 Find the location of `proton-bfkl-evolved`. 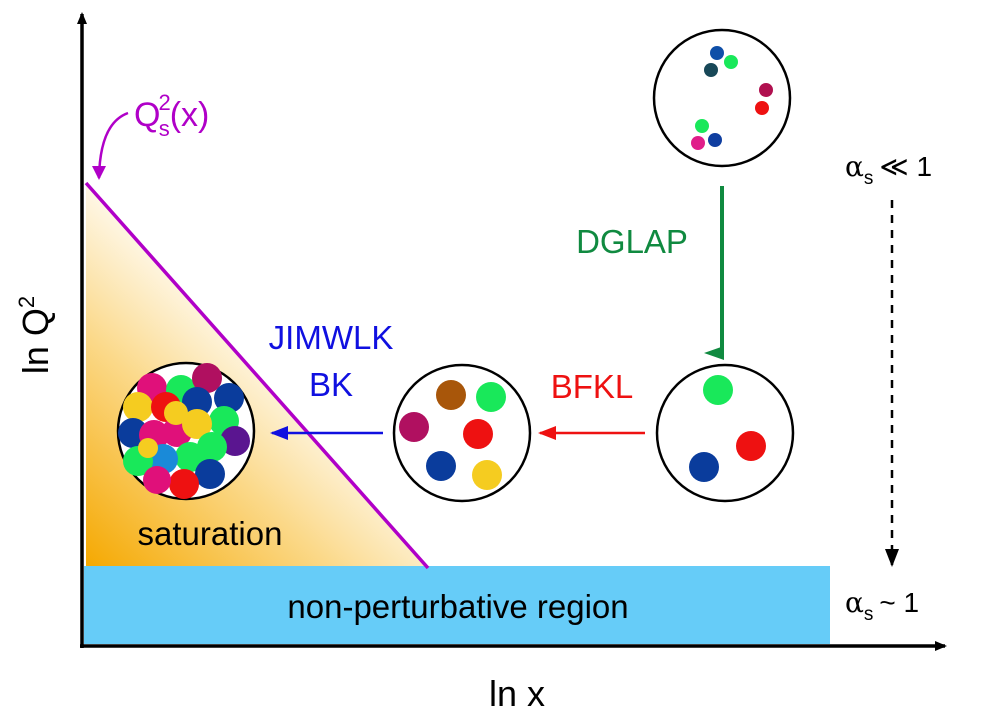

proton-bfkl-evolved is located at coordinates (462, 433).